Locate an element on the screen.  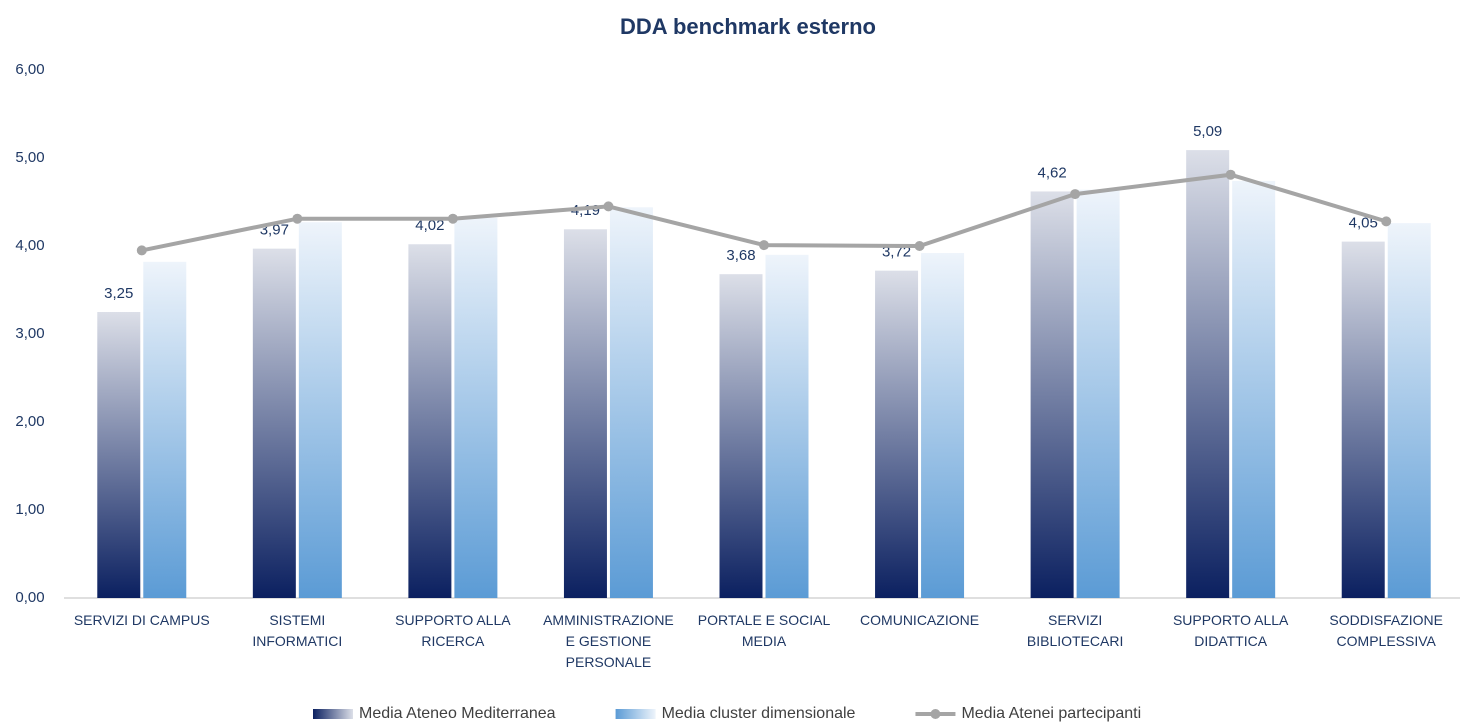
x-tick-label: SUPPORTO ALLA DIDATTICA is located at coordinates (1230, 630).